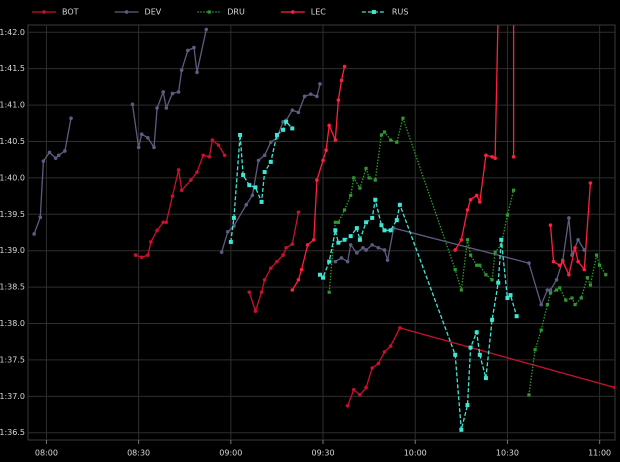 The image size is (620, 462). Describe the element at coordinates (12, 141) in the screenshot. I see `y-tick-label: 1:40.5` at that location.